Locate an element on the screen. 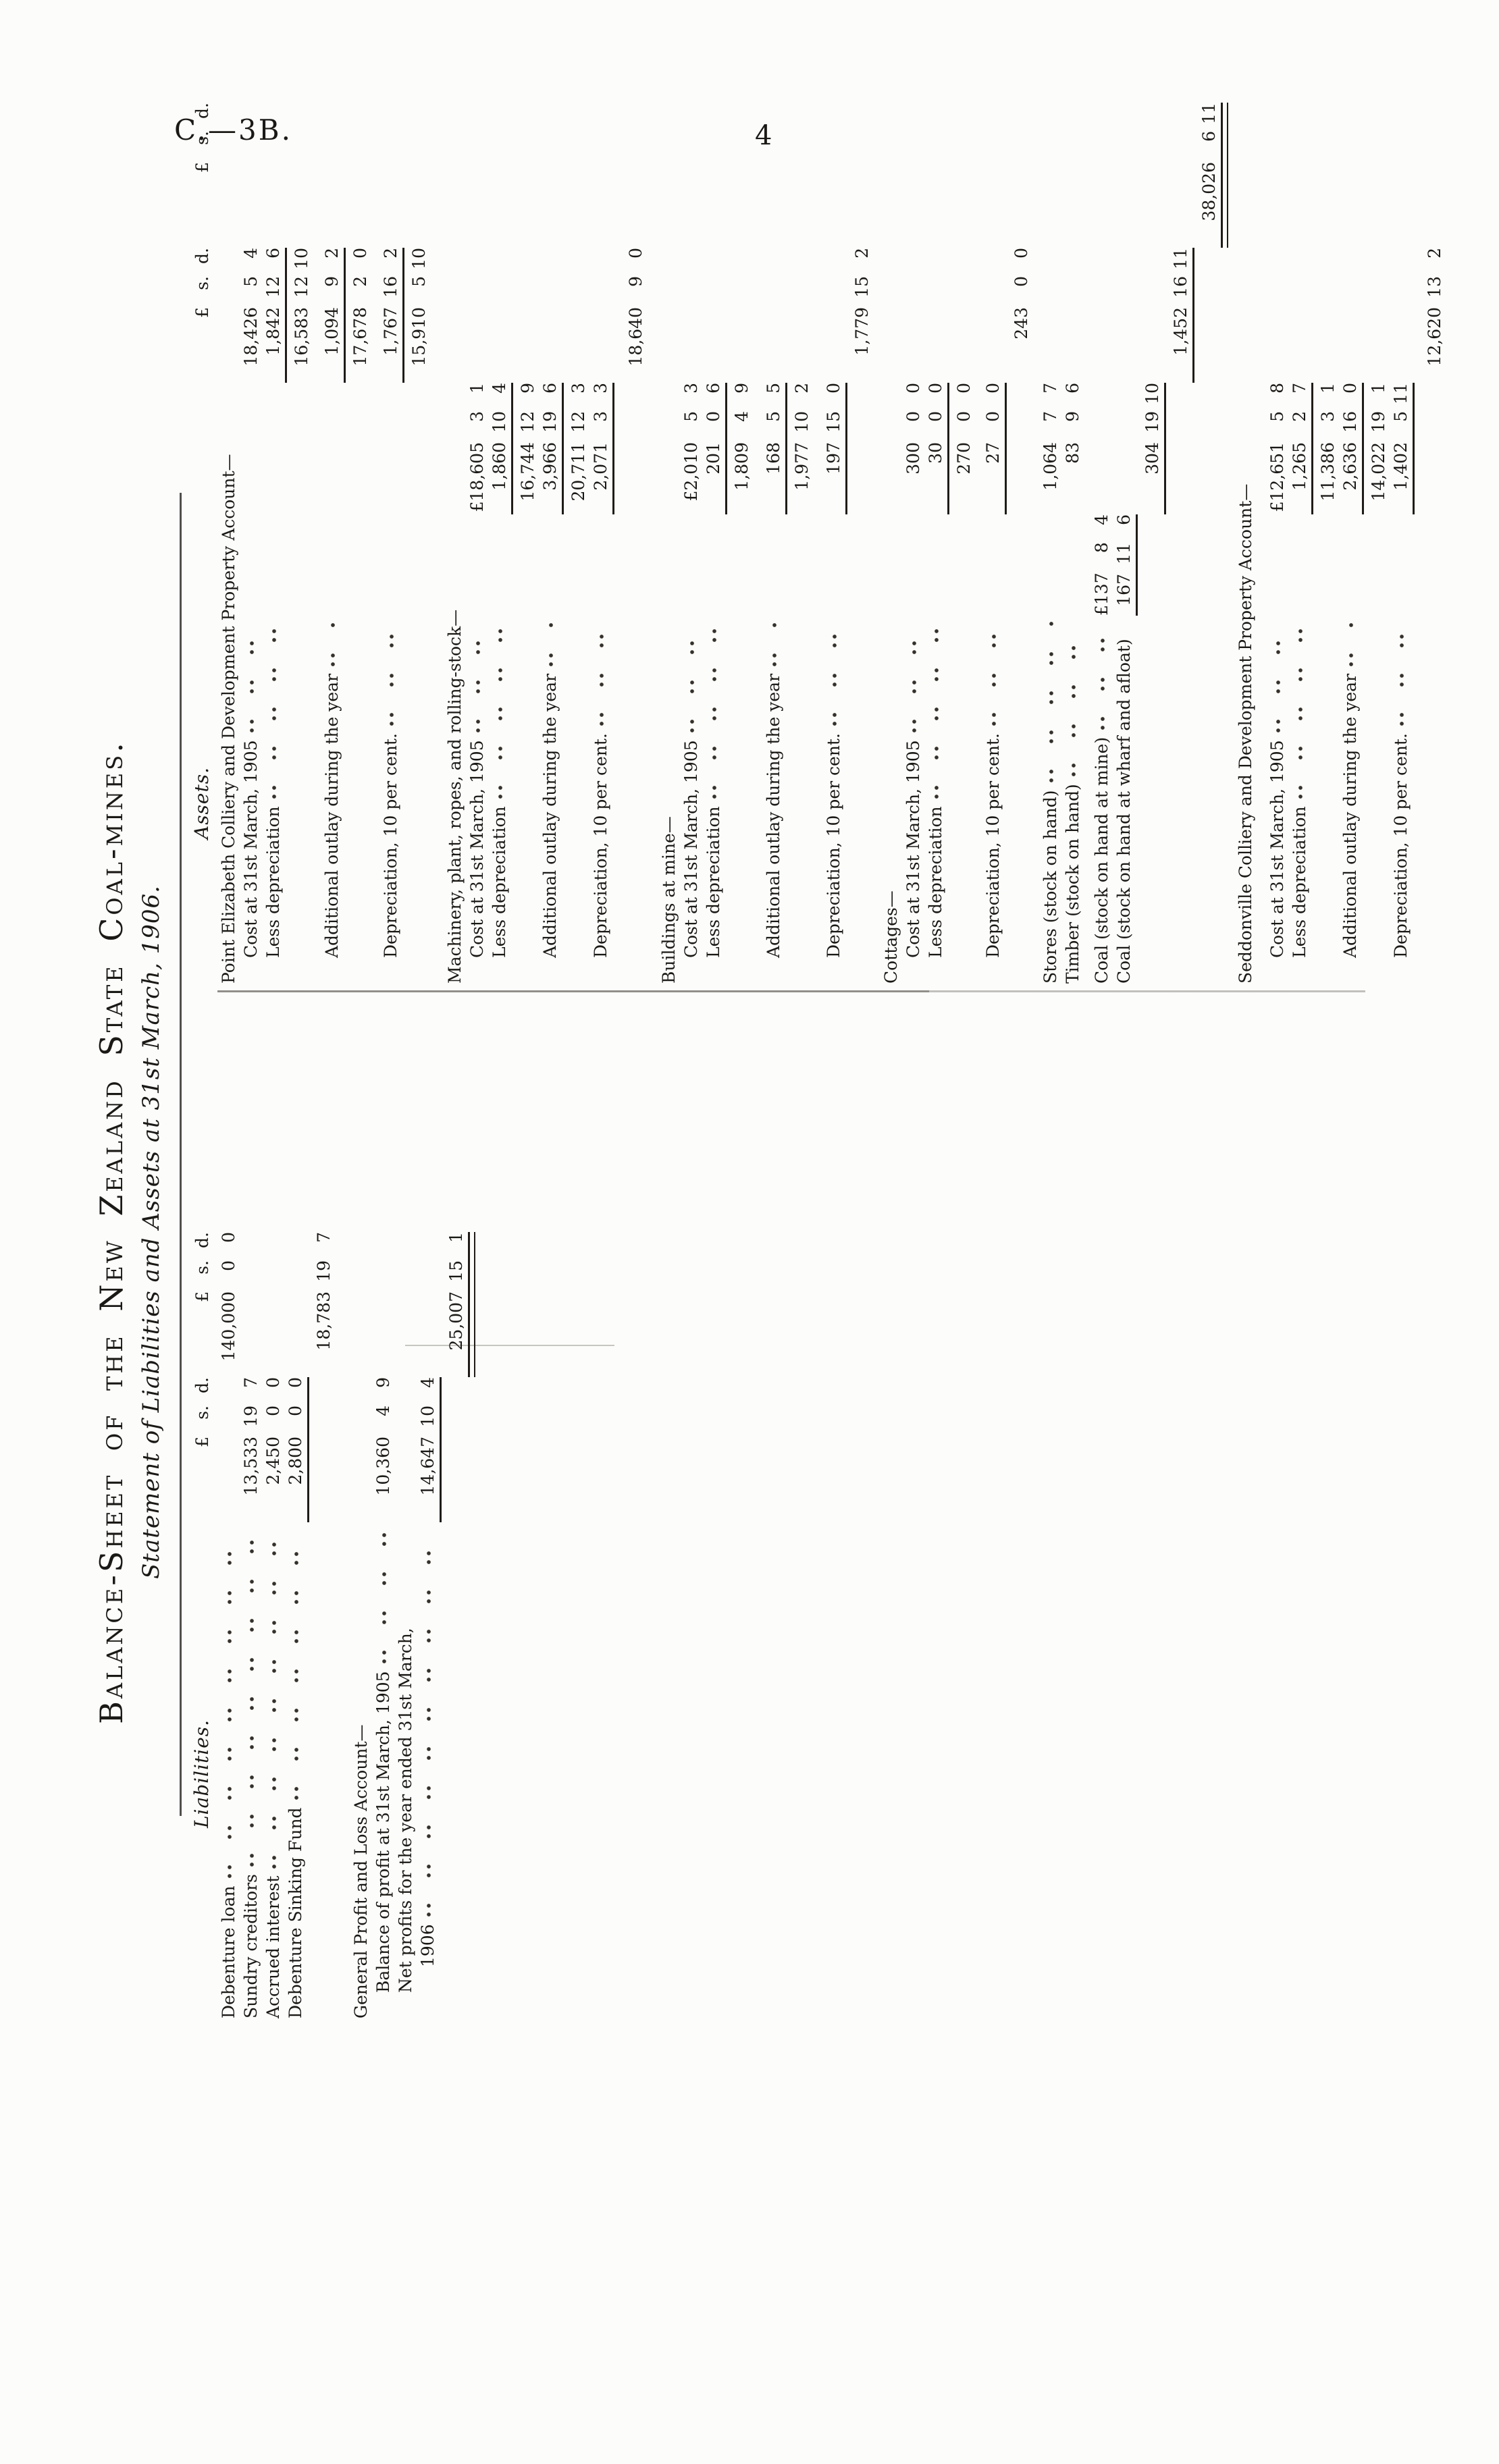 The image size is (1499, 2464). table-row: Depreciation, 10 per cent. 27 0 0 is located at coordinates (993, 527).